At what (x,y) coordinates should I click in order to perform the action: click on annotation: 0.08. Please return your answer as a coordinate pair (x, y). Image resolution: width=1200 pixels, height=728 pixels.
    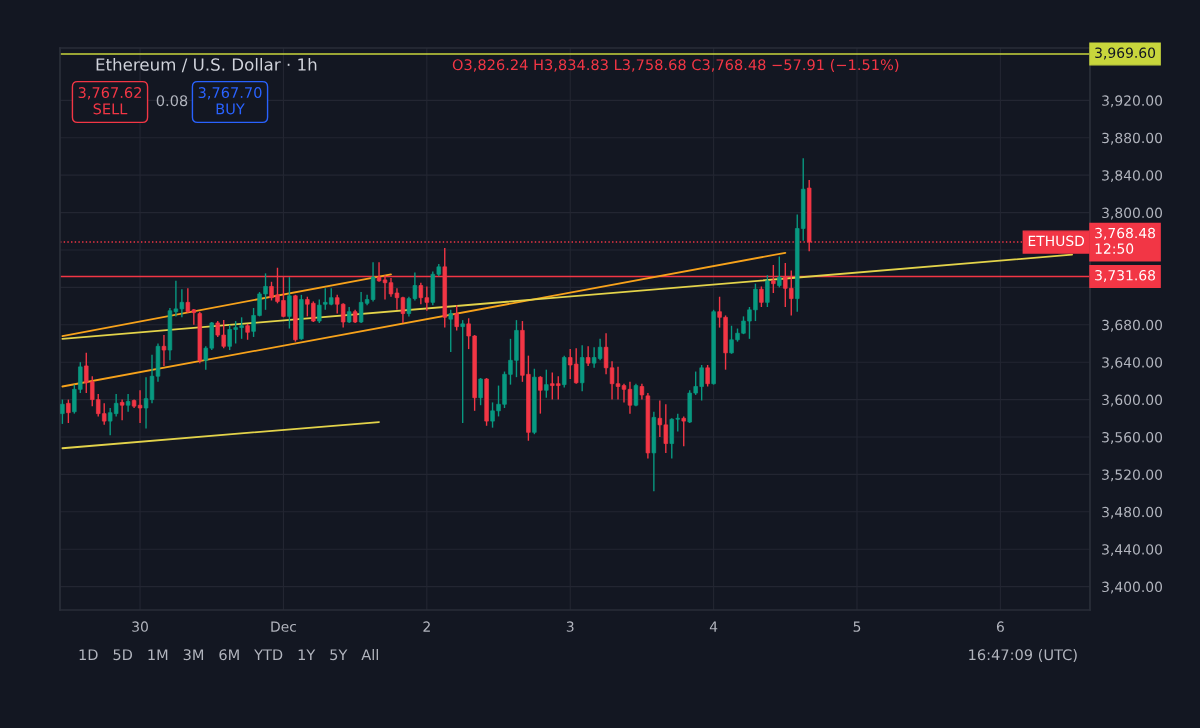
    Looking at the image, I should click on (172, 101).